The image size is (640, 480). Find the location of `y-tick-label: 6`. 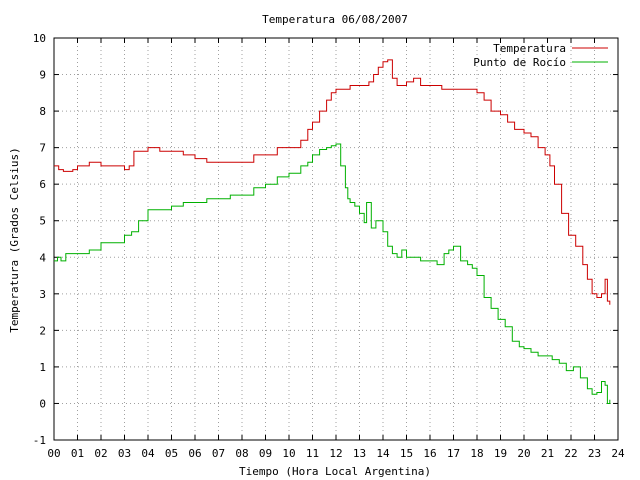

y-tick-label: 6 is located at coordinates (42, 184).